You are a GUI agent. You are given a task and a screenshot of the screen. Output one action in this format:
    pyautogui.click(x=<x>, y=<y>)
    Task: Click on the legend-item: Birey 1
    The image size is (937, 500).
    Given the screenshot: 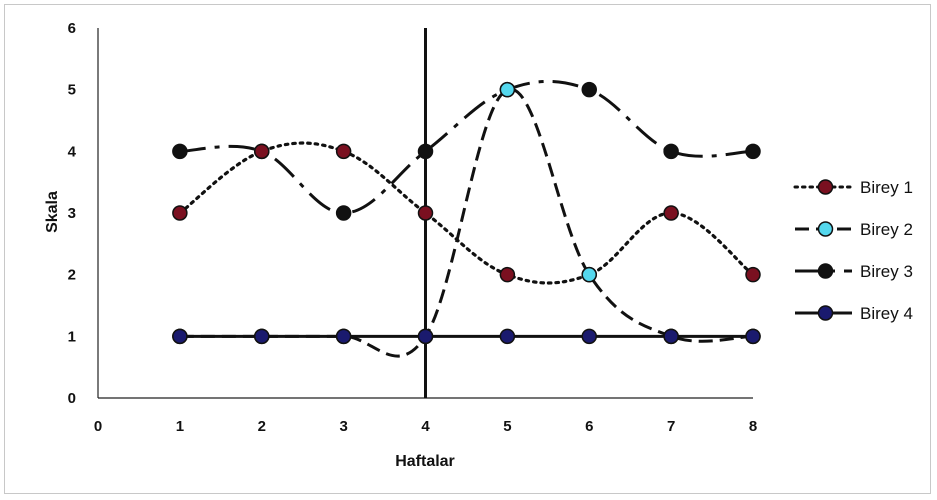 What is the action you would take?
    pyautogui.click(x=853, y=187)
    